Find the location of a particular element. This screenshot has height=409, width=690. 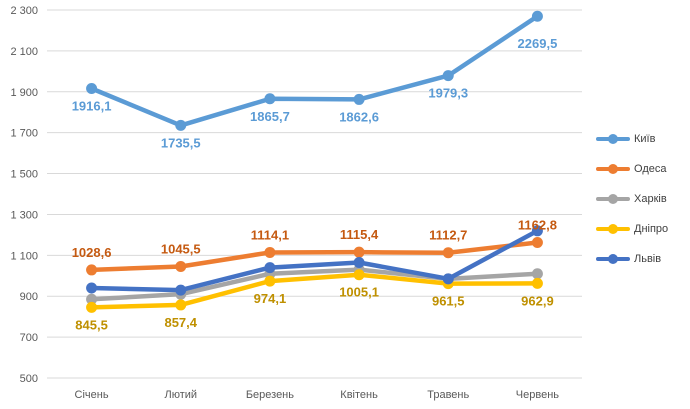

y-tick-label: 1 500 is located at coordinates (24, 175).